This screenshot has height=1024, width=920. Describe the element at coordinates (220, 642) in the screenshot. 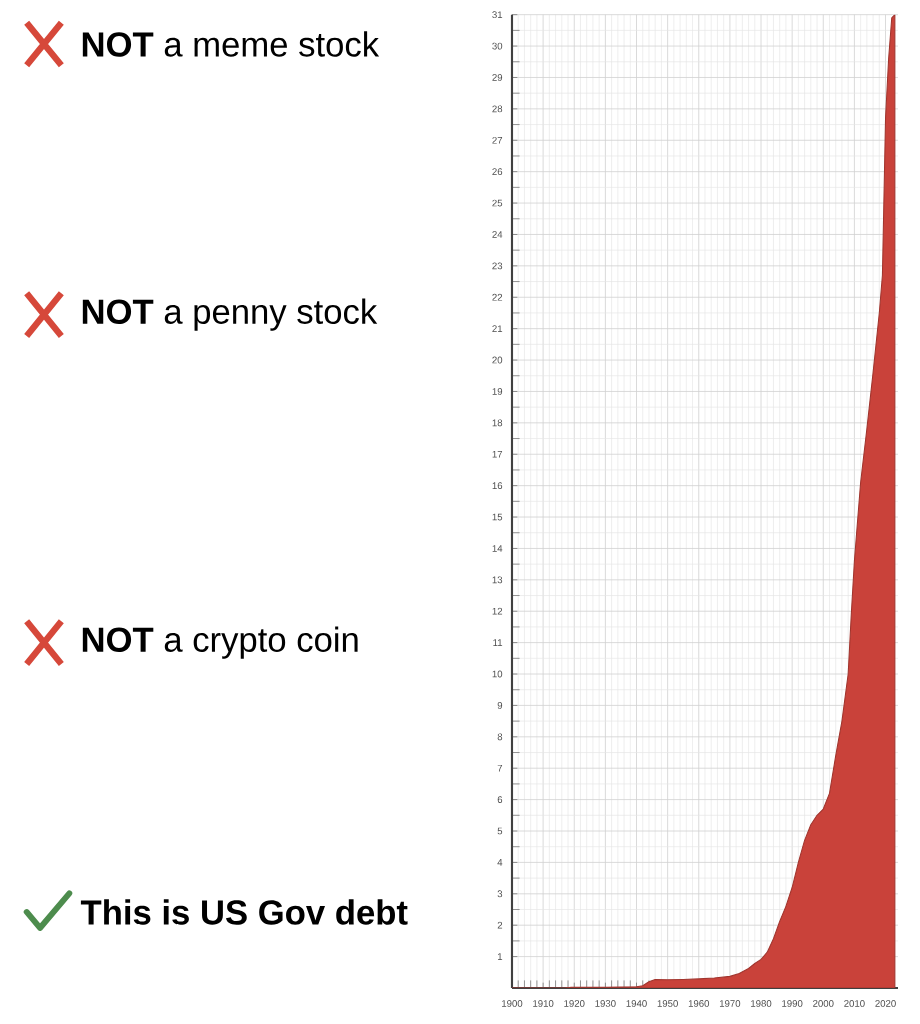

I see `text: NOT a crypto coin` at that location.